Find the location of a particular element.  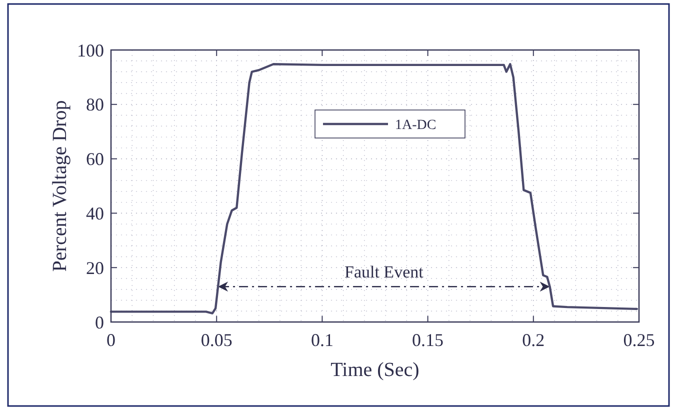

annotation: Fault Event is located at coordinates (384, 272).